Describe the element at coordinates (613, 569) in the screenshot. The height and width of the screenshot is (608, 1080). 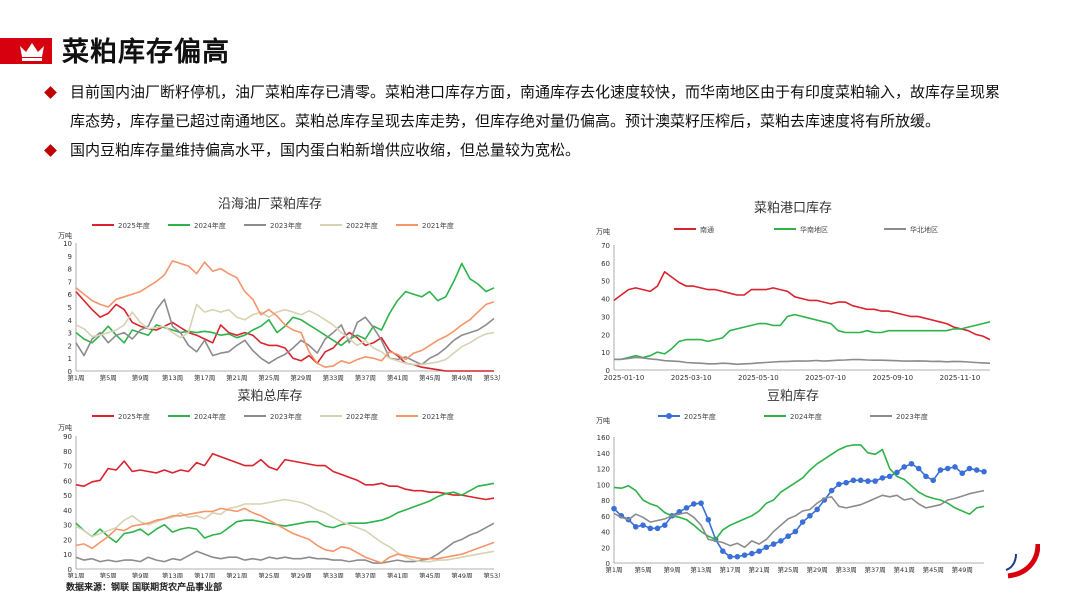
I see `x-tick-label: 第1周` at that location.